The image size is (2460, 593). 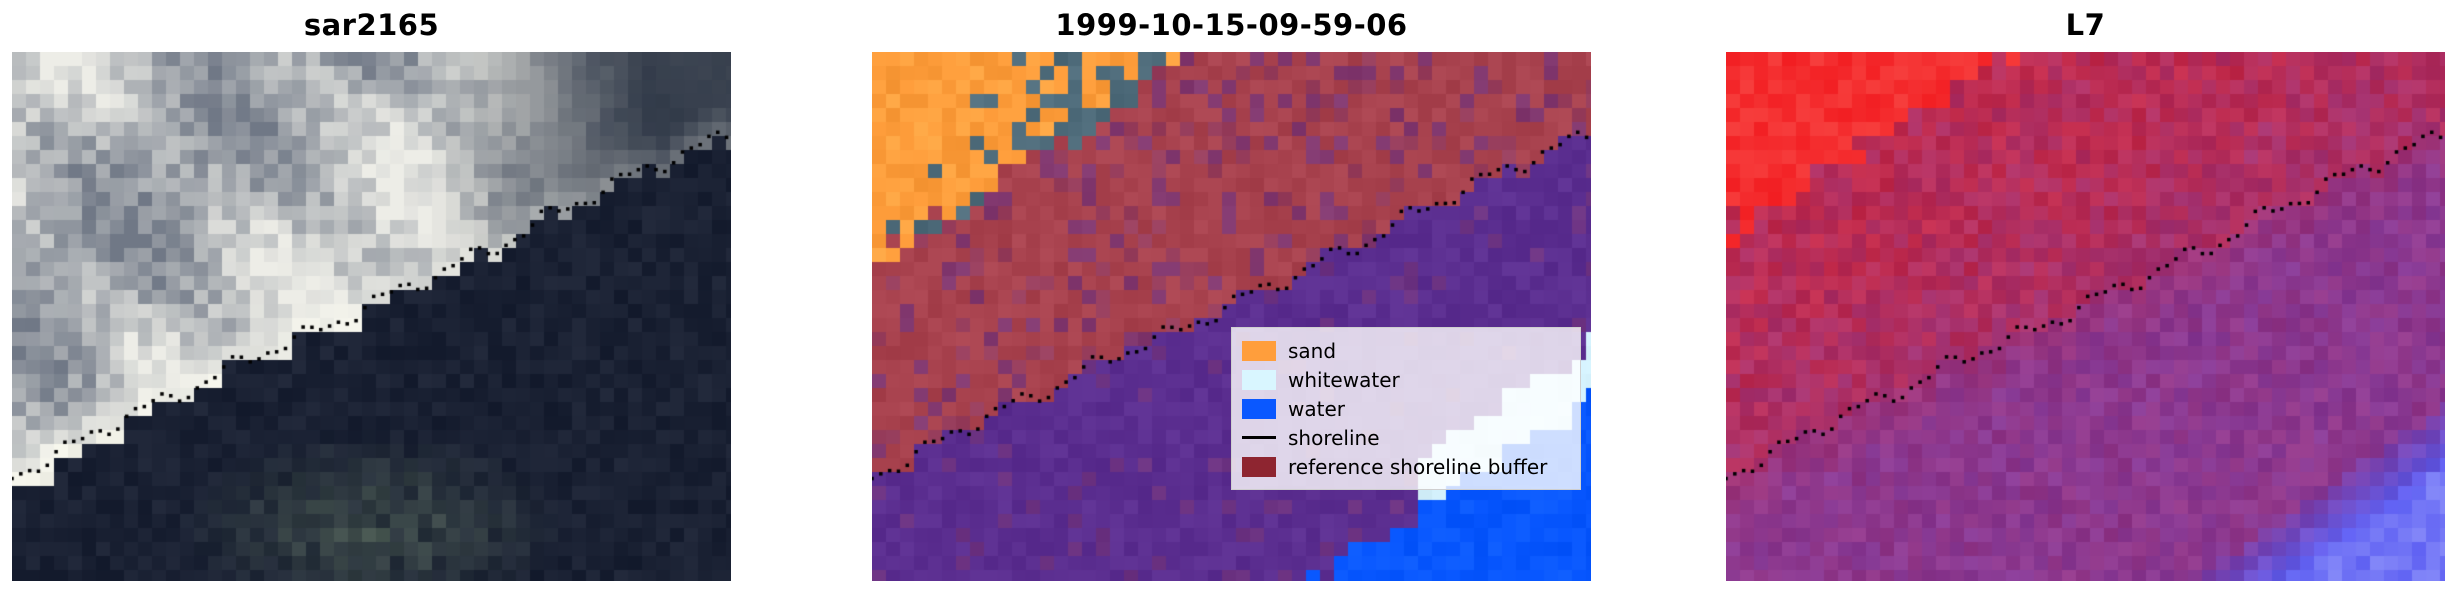 I want to click on water-swatch, so click(x=1259, y=408).